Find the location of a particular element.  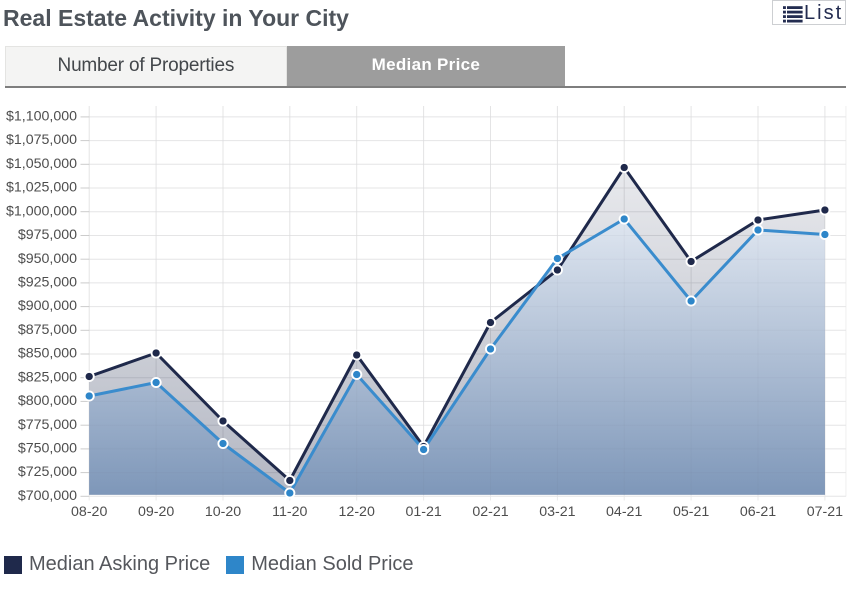

svg-text: $1,075,000 is located at coordinates (41, 140).